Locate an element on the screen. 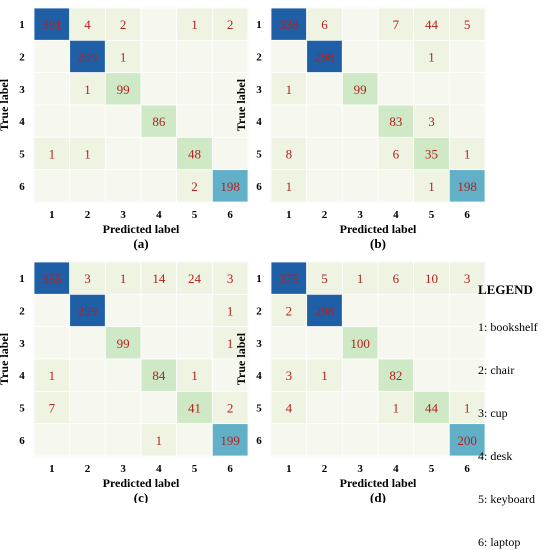 The width and height of the screenshot is (550, 550). legend-title: LEGEND is located at coordinates (505, 289).